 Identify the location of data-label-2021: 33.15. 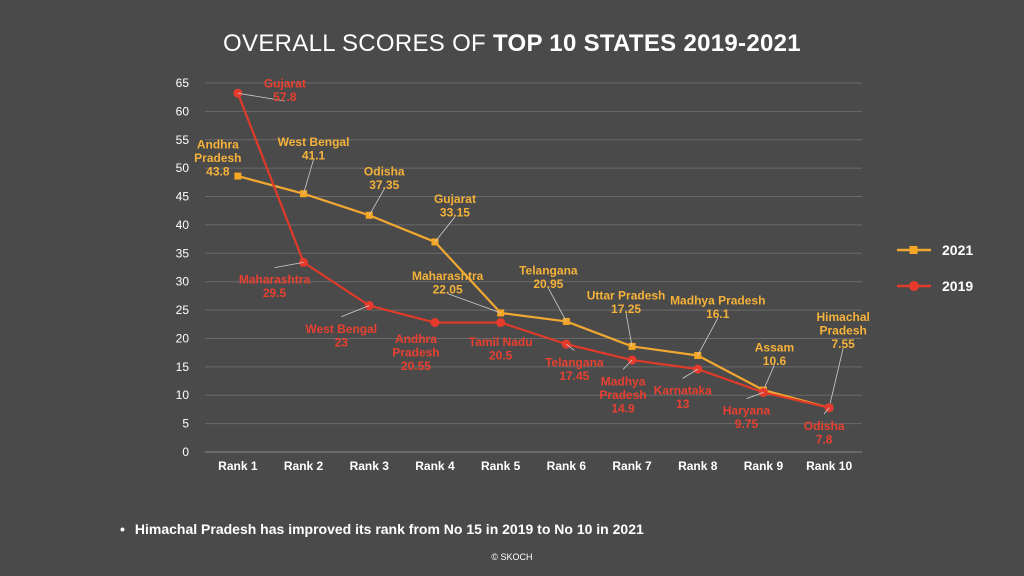
(455, 213).